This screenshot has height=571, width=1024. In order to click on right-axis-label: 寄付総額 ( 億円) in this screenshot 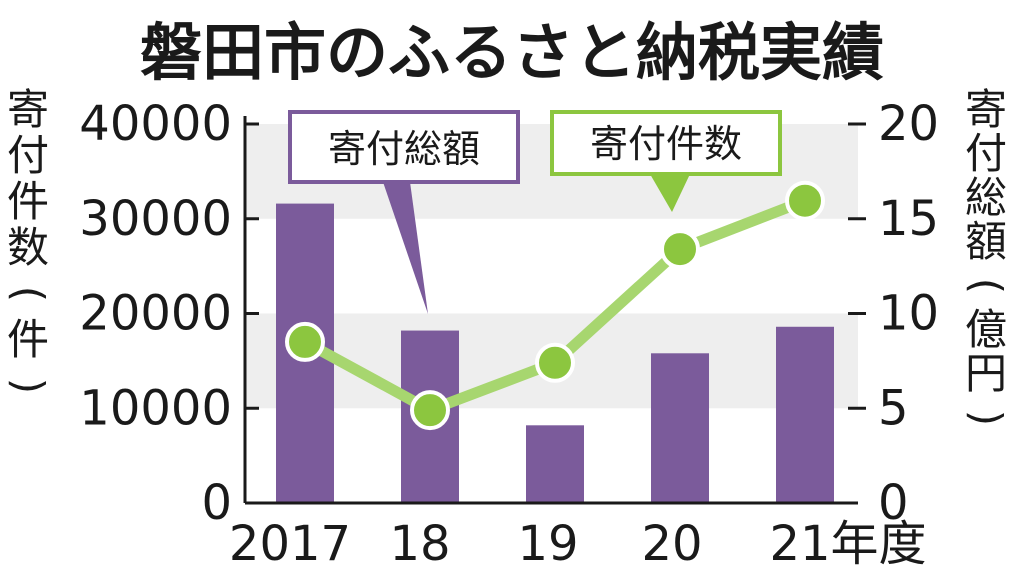, I will do `click(986, 255)`.